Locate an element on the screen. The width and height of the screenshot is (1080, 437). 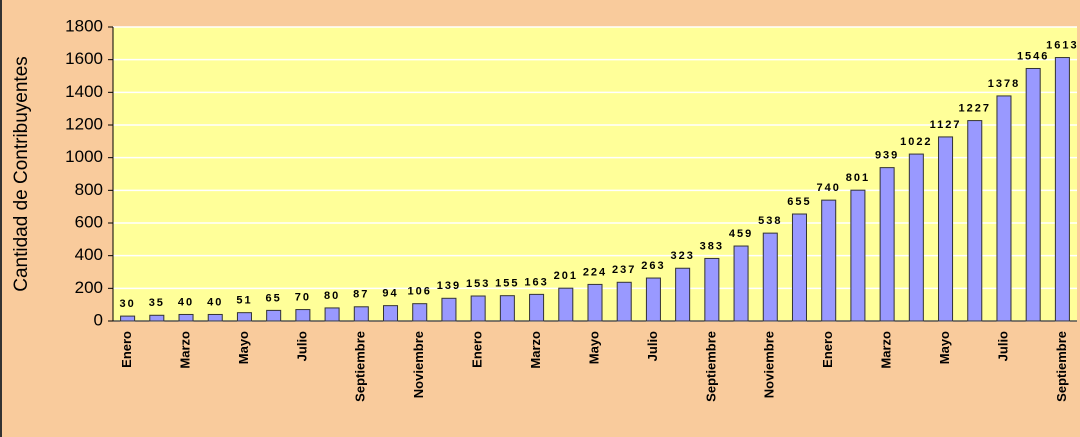
y-tick-label: 1800 is located at coordinates (84, 25).